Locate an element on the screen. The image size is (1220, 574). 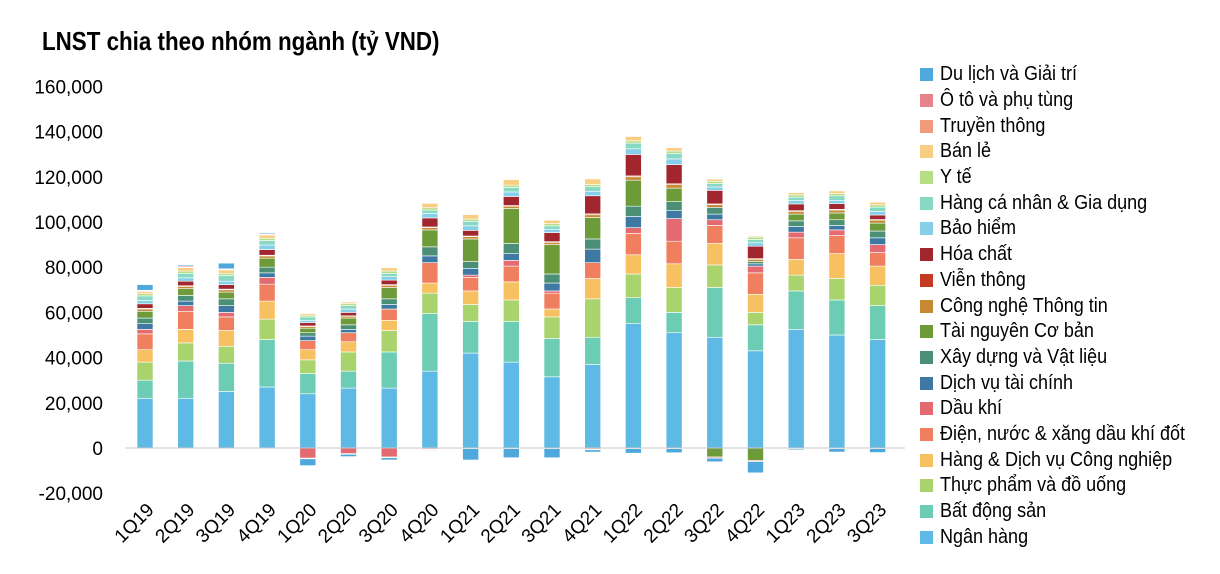
bar-segment: Thực phẩm và đồ uống 1Q20: 6000 is located at coordinates (308, 366).